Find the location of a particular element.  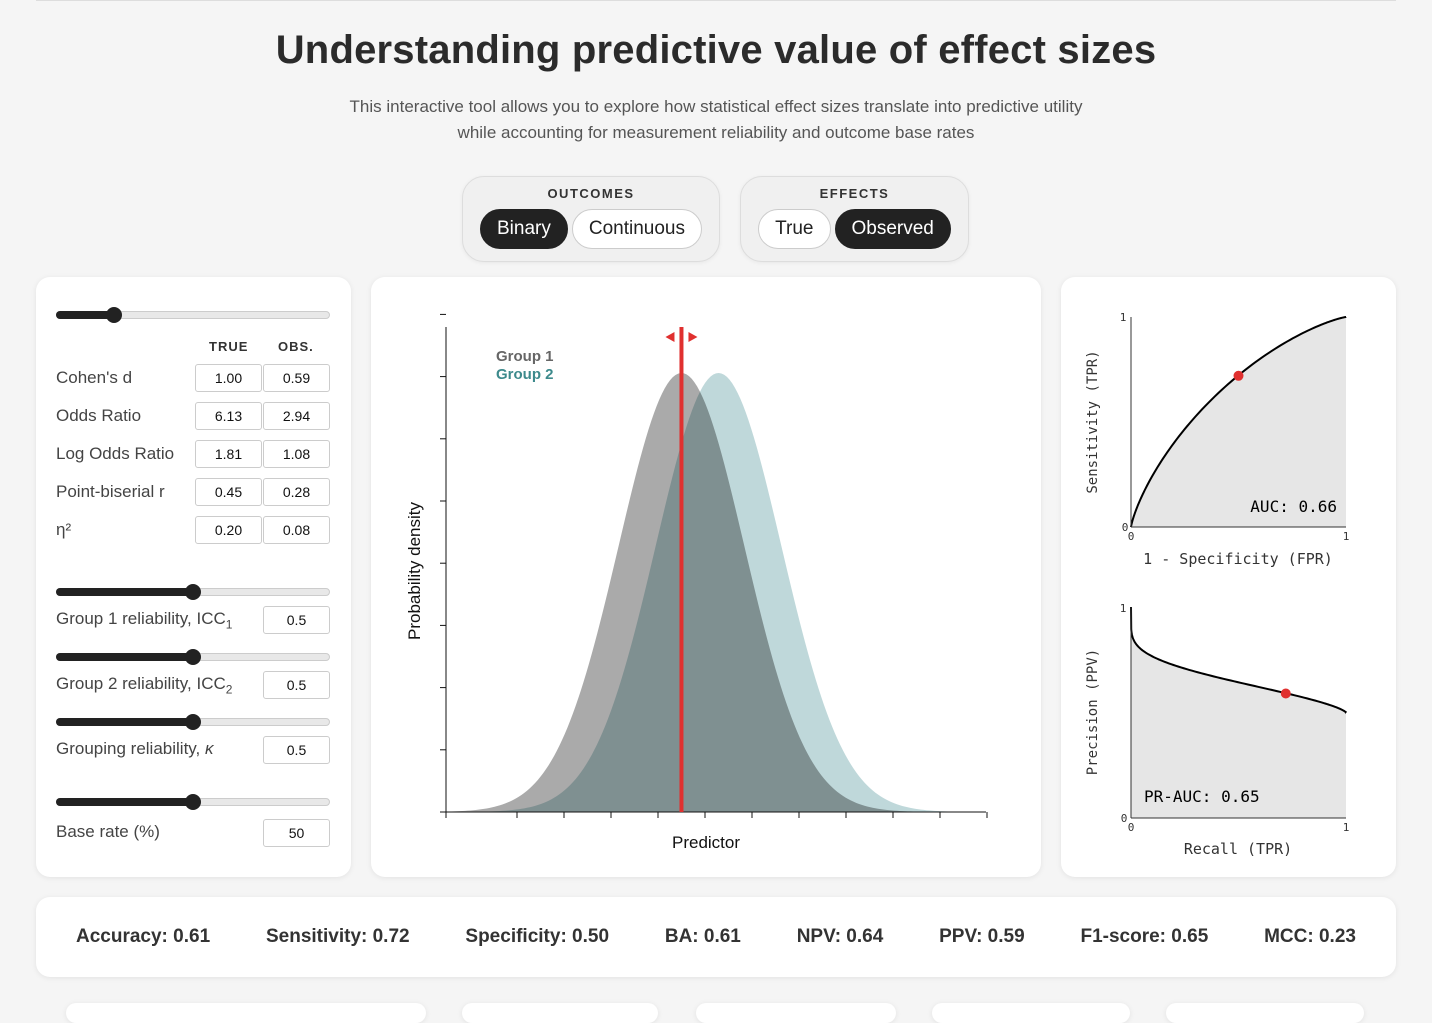

eta-squared-true-input is located at coordinates (228, 530).